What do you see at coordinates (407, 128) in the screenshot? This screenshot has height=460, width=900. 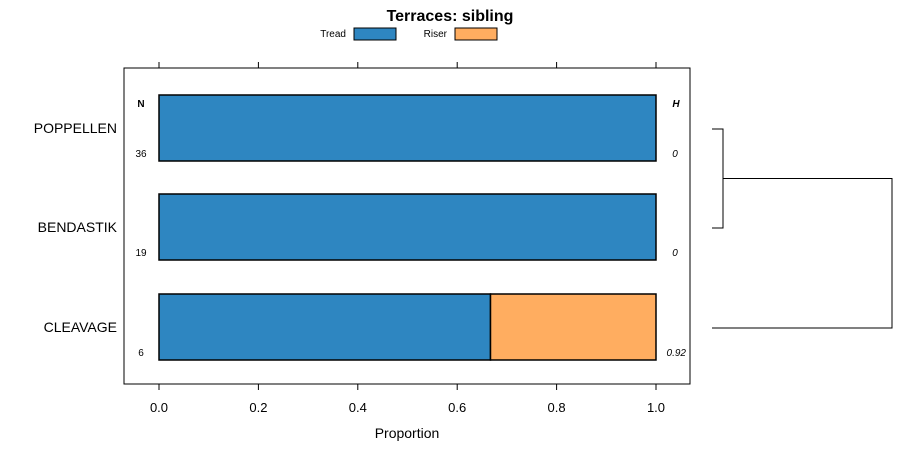 I see `bar-tread-poppellen` at bounding box center [407, 128].